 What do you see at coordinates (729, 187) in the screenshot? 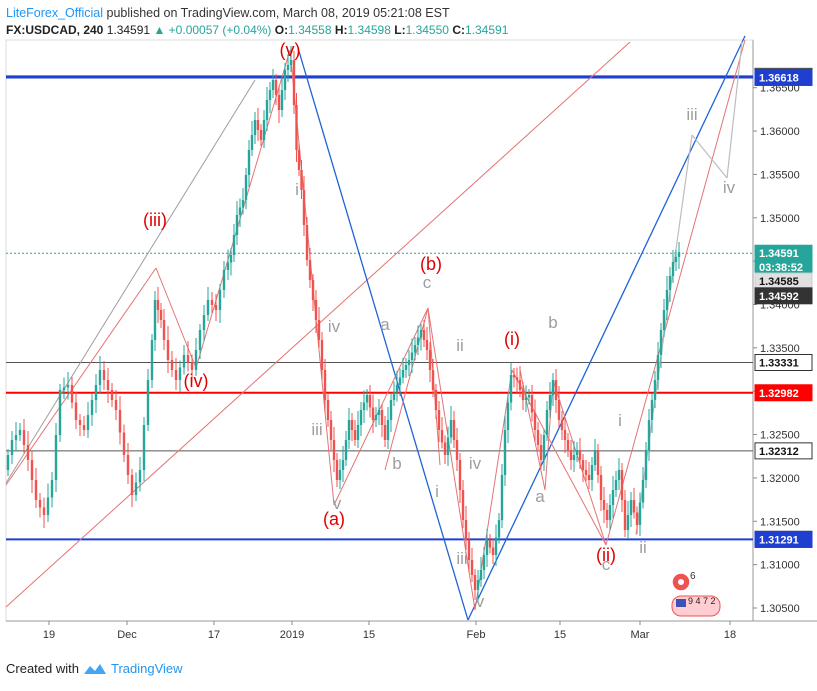
I see `wave-label: iv` at bounding box center [729, 187].